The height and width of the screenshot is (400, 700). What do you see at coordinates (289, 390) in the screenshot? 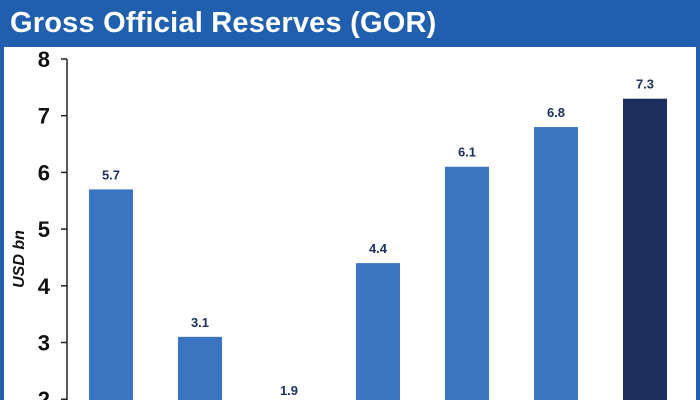
I see `bar-value-label: 1.9` at bounding box center [289, 390].